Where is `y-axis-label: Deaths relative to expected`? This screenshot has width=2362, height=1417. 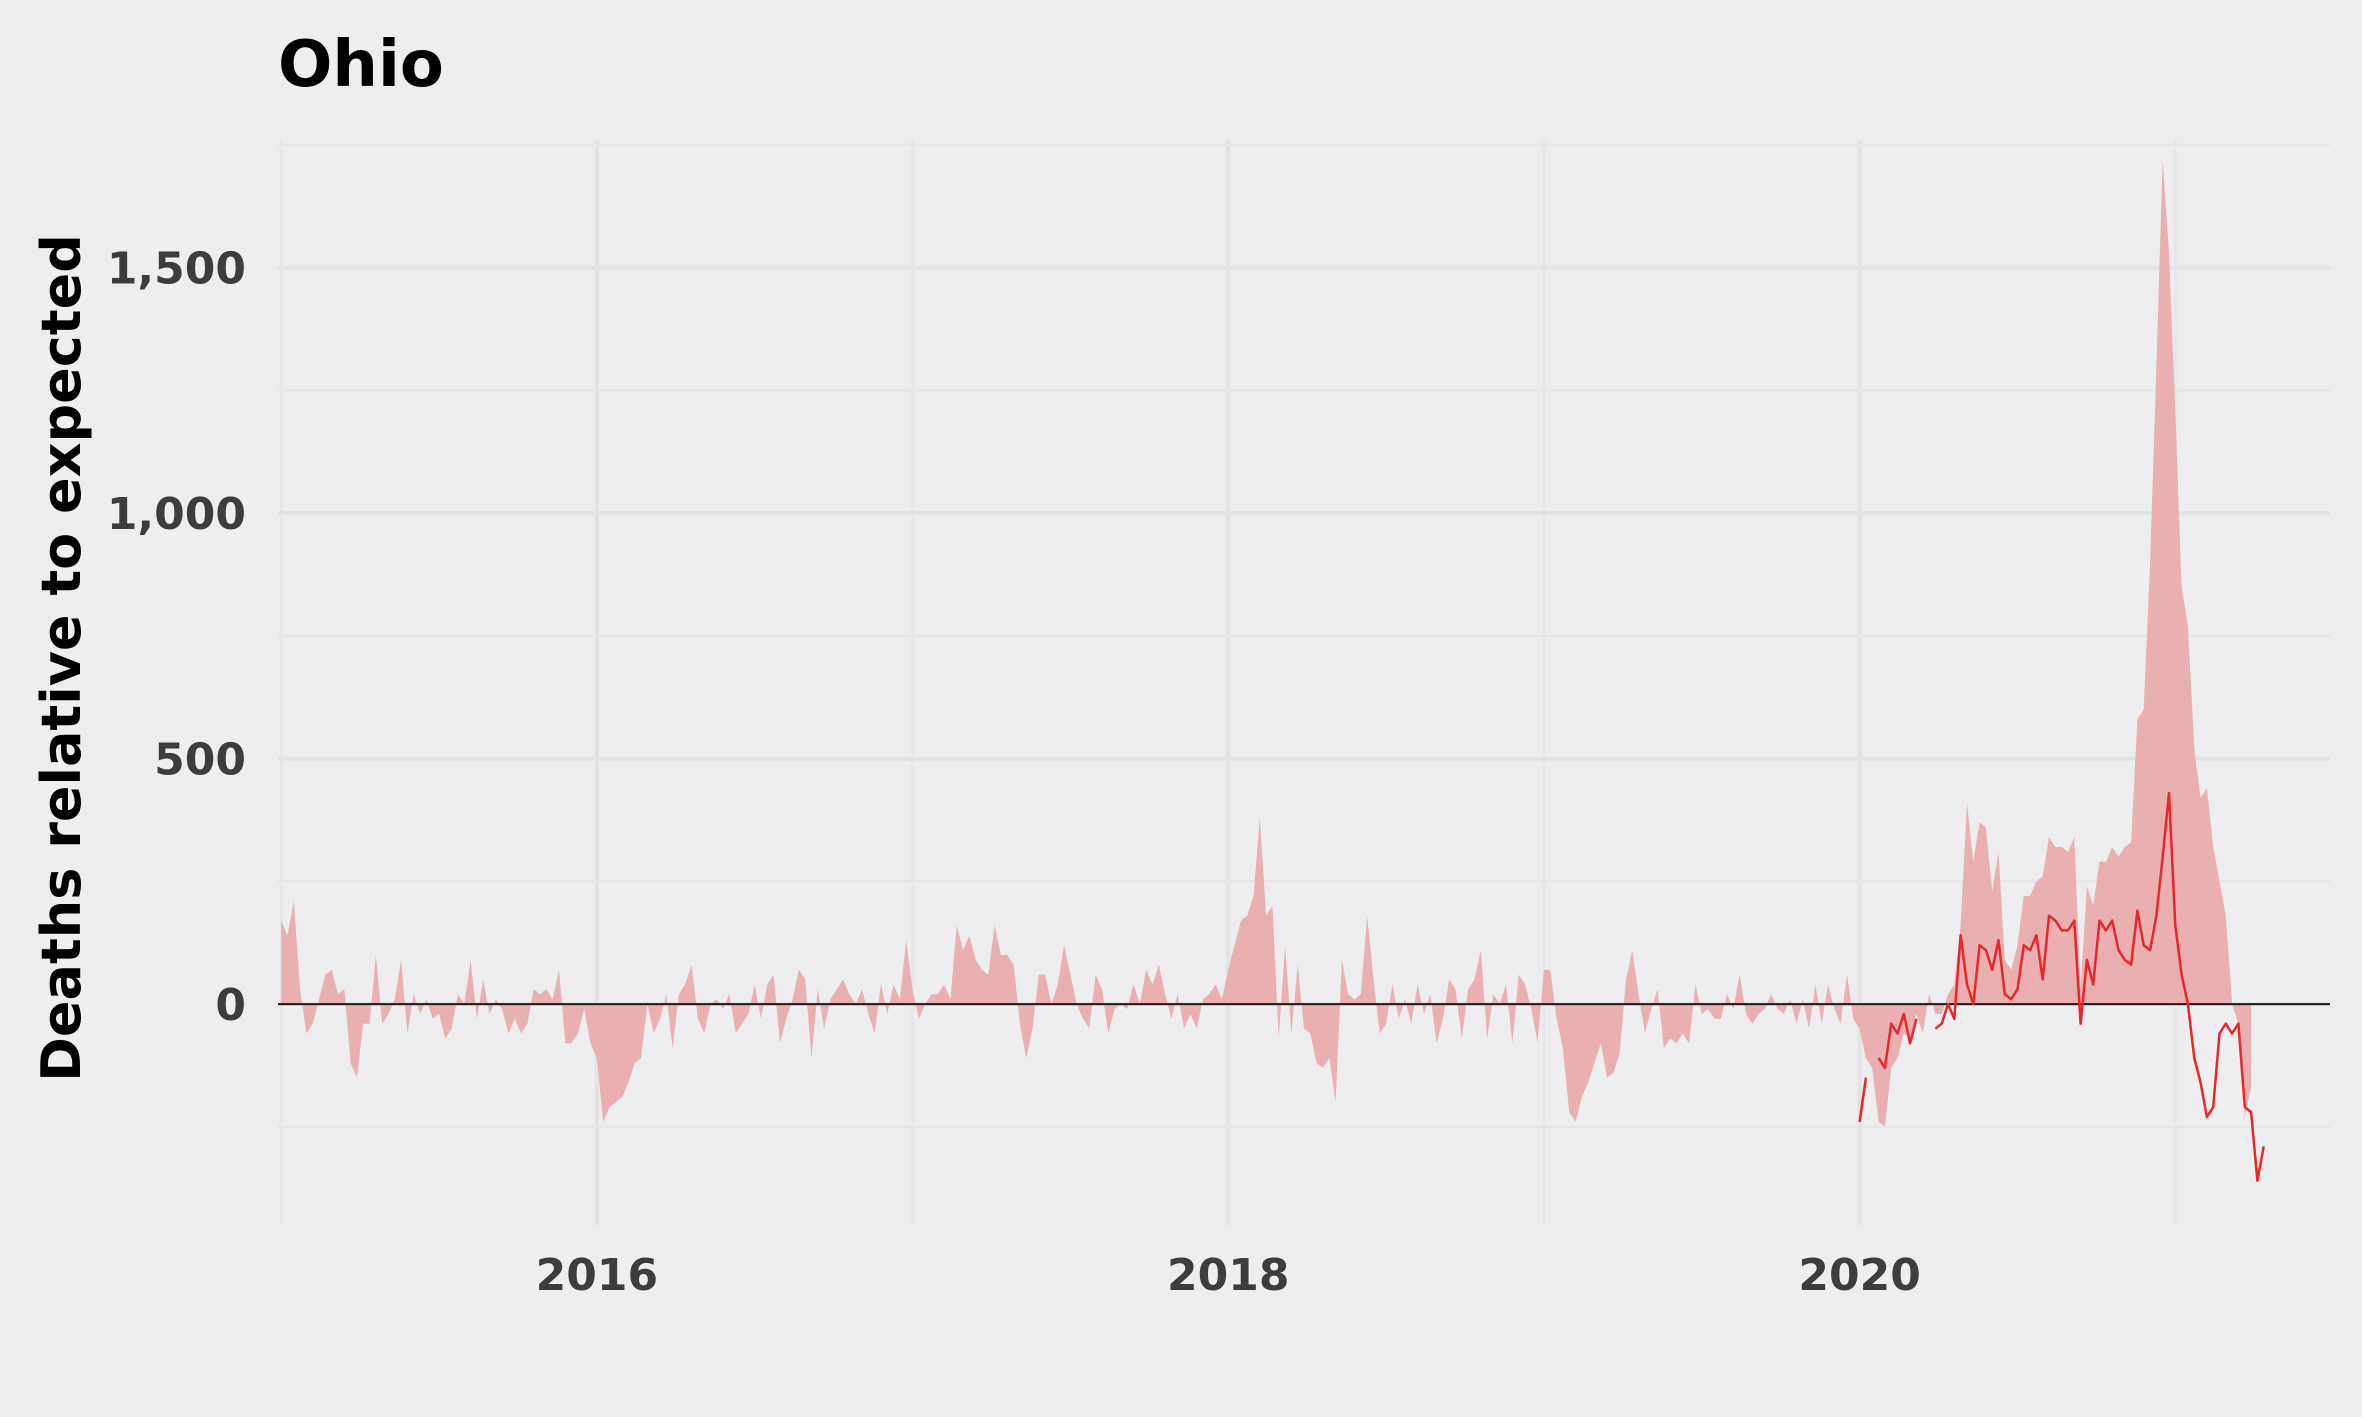
y-axis-label: Deaths relative to expected is located at coordinates (61, 658).